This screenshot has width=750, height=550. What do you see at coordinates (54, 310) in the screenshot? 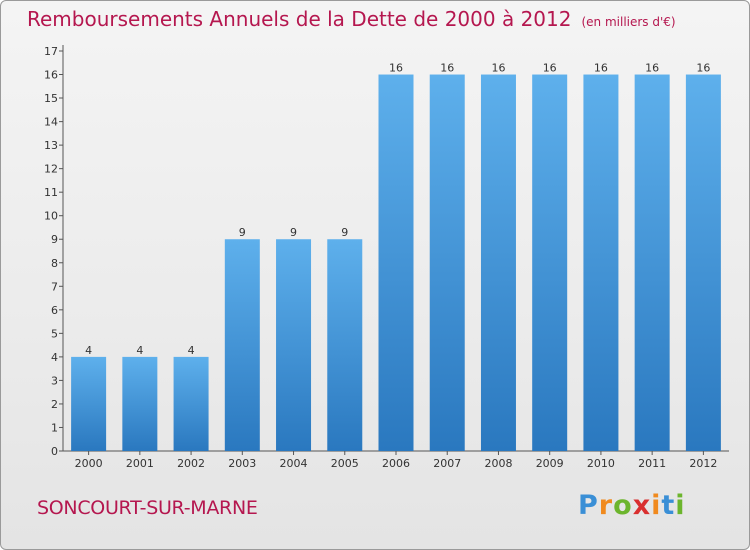
I see `y-tick-label: 6` at bounding box center [54, 310].